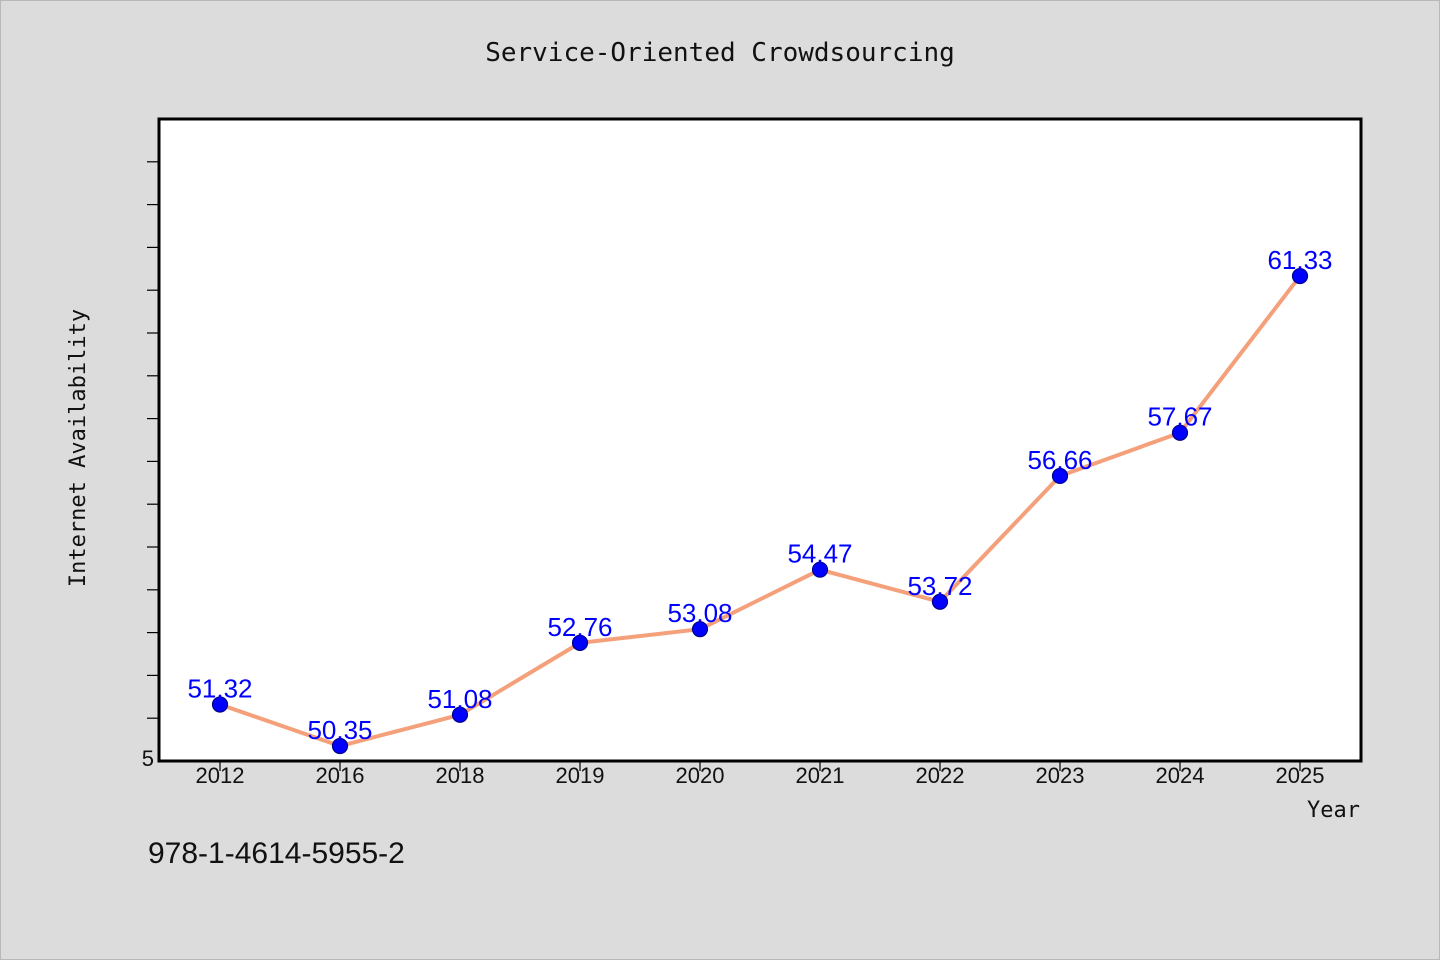 Image resolution: width=1440 pixels, height=960 pixels. What do you see at coordinates (150, 466) in the screenshot?
I see `y-axis-ticks: 5` at bounding box center [150, 466].